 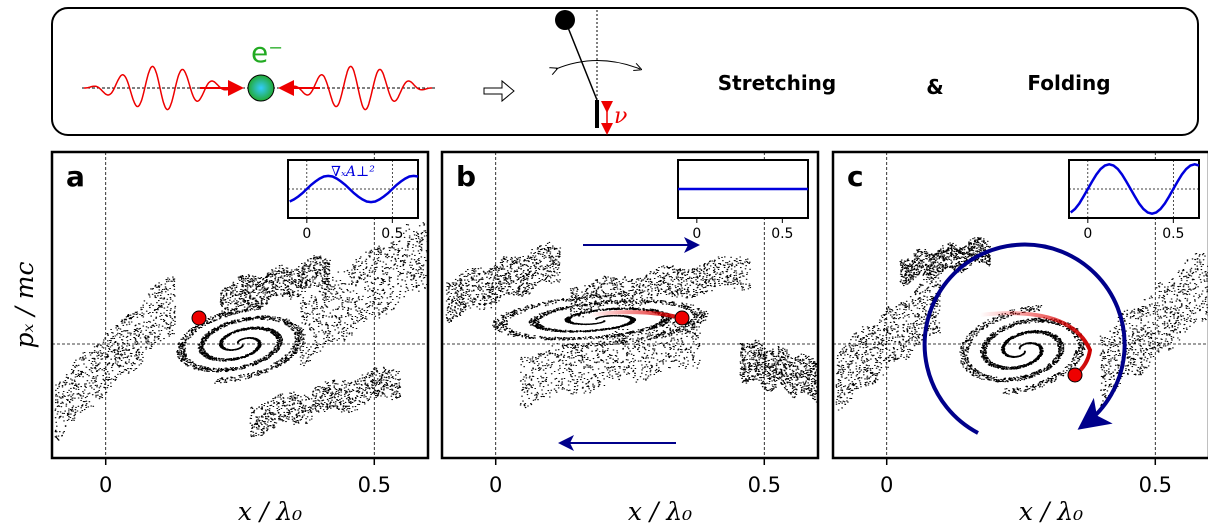 I want to click on pendulum-rod, so click(x=581, y=60).